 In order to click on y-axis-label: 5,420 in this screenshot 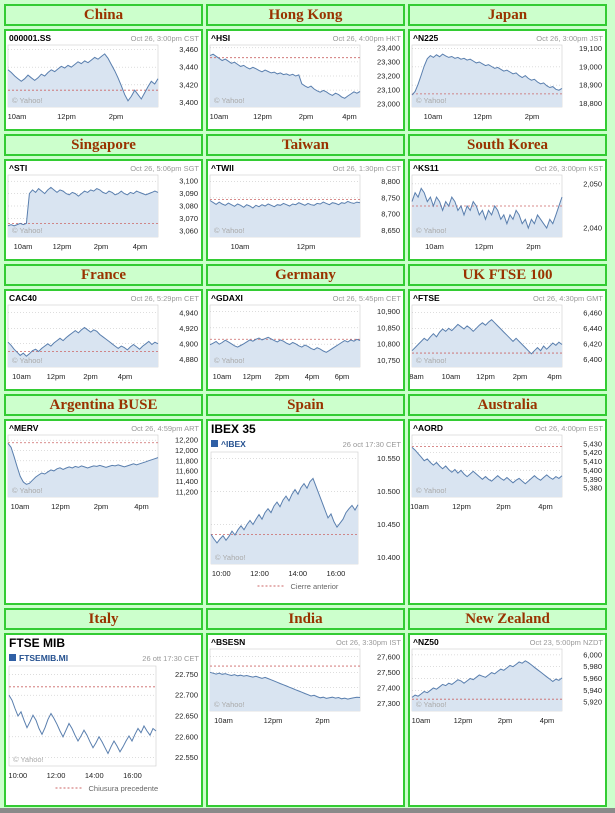, I will do `click(592, 452)`.